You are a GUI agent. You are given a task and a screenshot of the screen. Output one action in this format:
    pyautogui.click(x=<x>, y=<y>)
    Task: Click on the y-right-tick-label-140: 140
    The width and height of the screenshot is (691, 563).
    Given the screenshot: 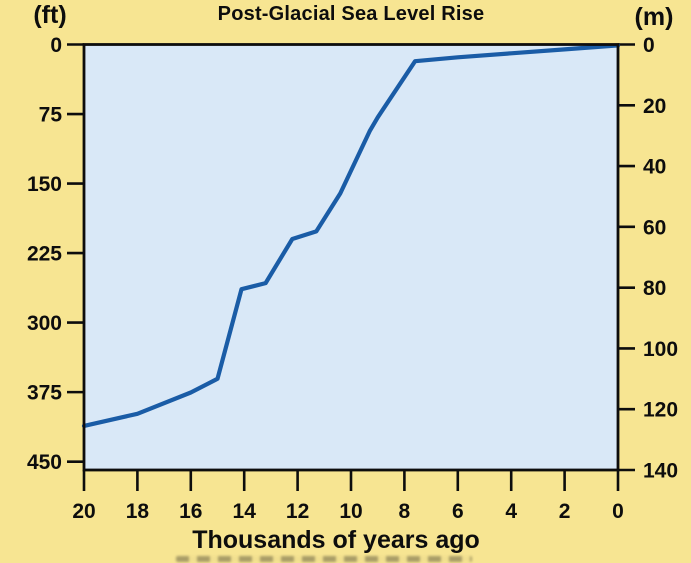 What is the action you would take?
    pyautogui.click(x=660, y=471)
    